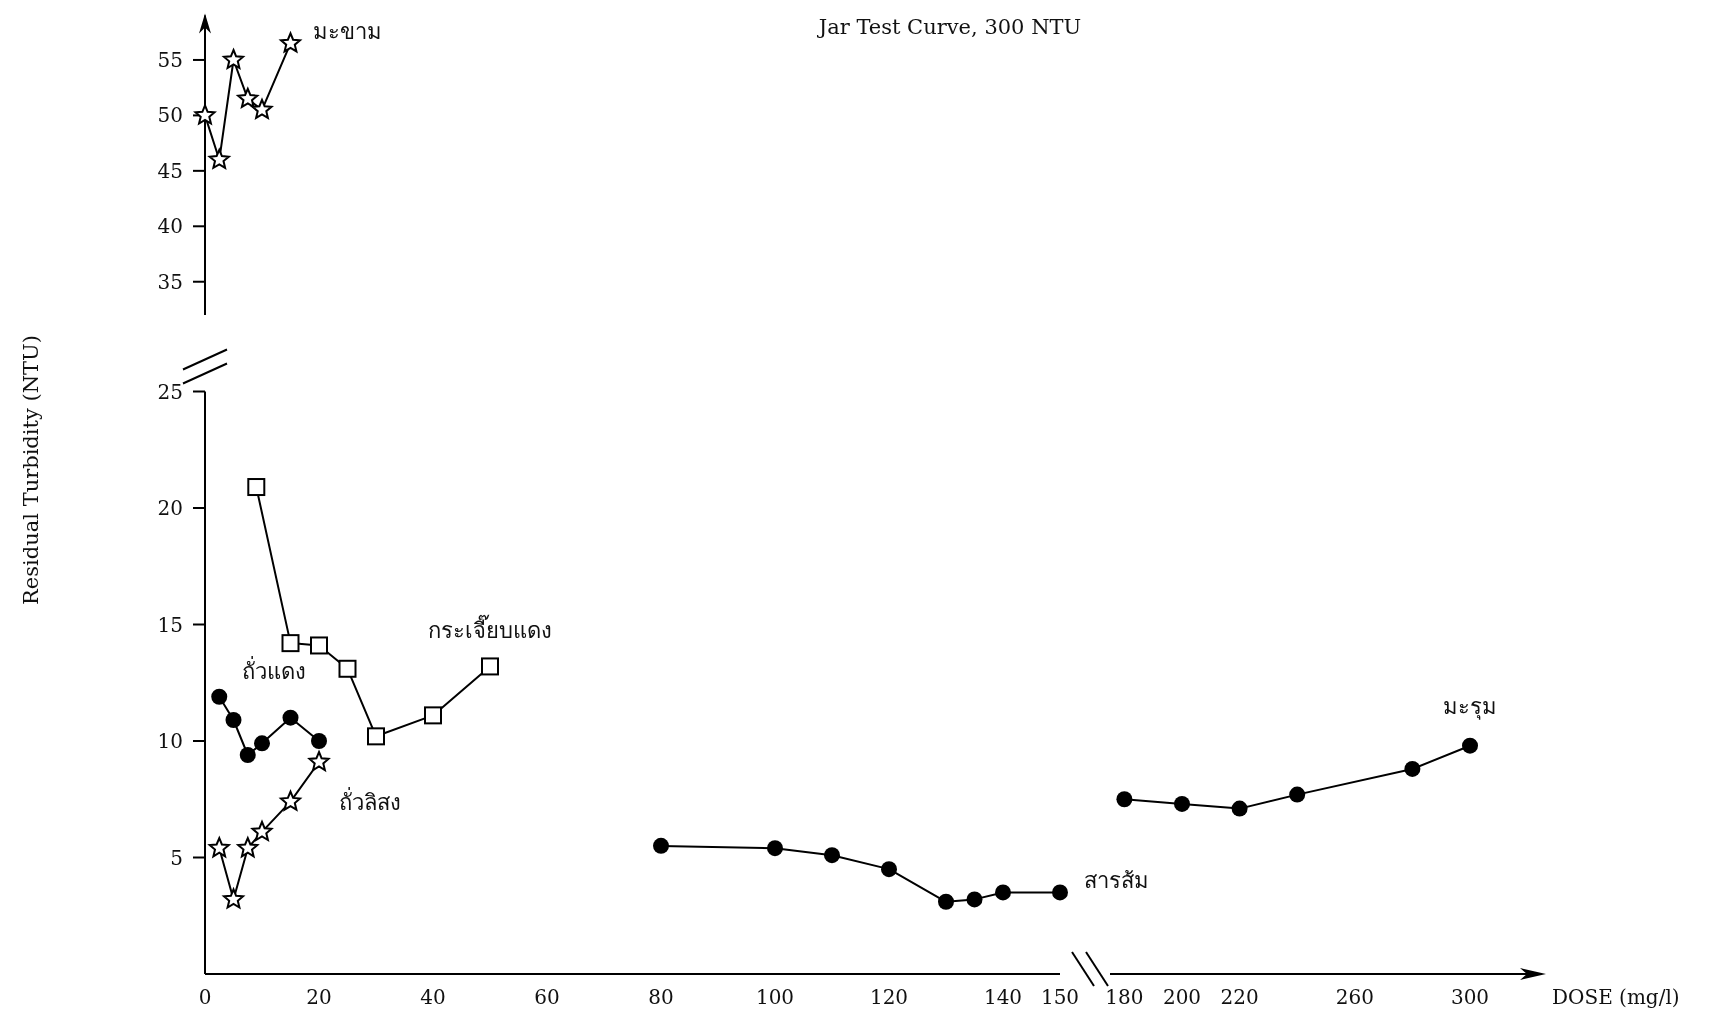 This screenshot has height=1011, width=1711. What do you see at coordinates (170, 115) in the screenshot?
I see `y-tick-label: 50` at bounding box center [170, 115].